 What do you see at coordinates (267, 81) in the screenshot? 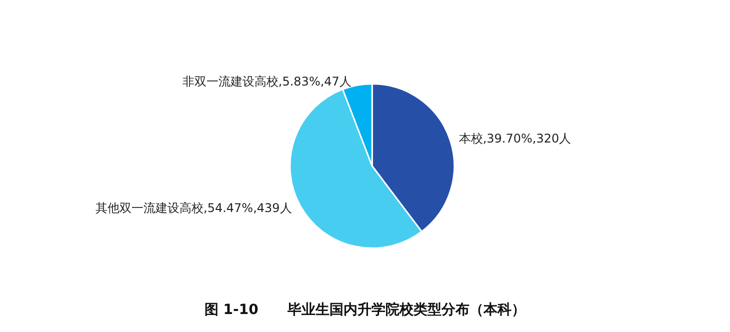
I see `slice-label: 非双一流建设高校,5.83%,47人` at bounding box center [267, 81].